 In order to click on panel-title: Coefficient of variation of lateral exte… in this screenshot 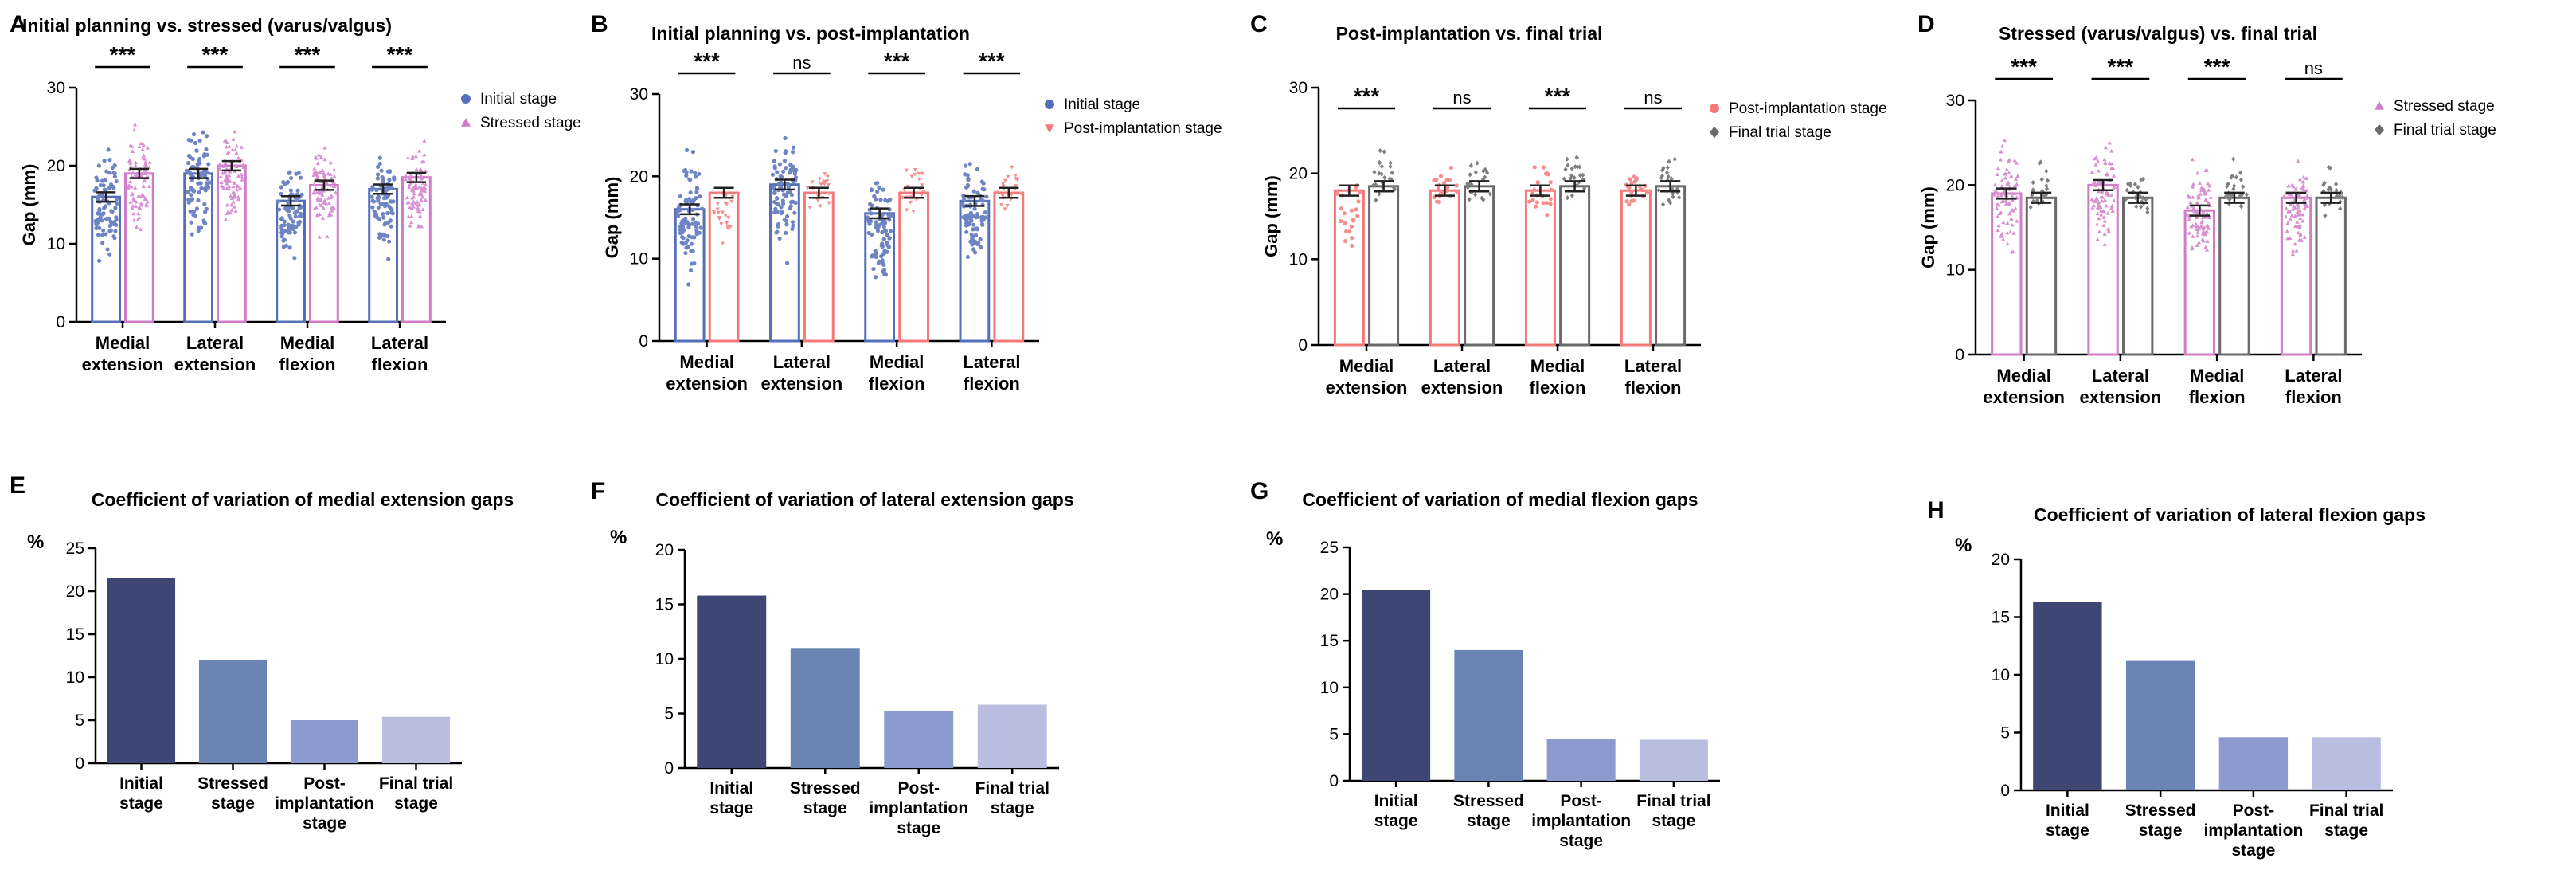, I will do `click(864, 499)`.